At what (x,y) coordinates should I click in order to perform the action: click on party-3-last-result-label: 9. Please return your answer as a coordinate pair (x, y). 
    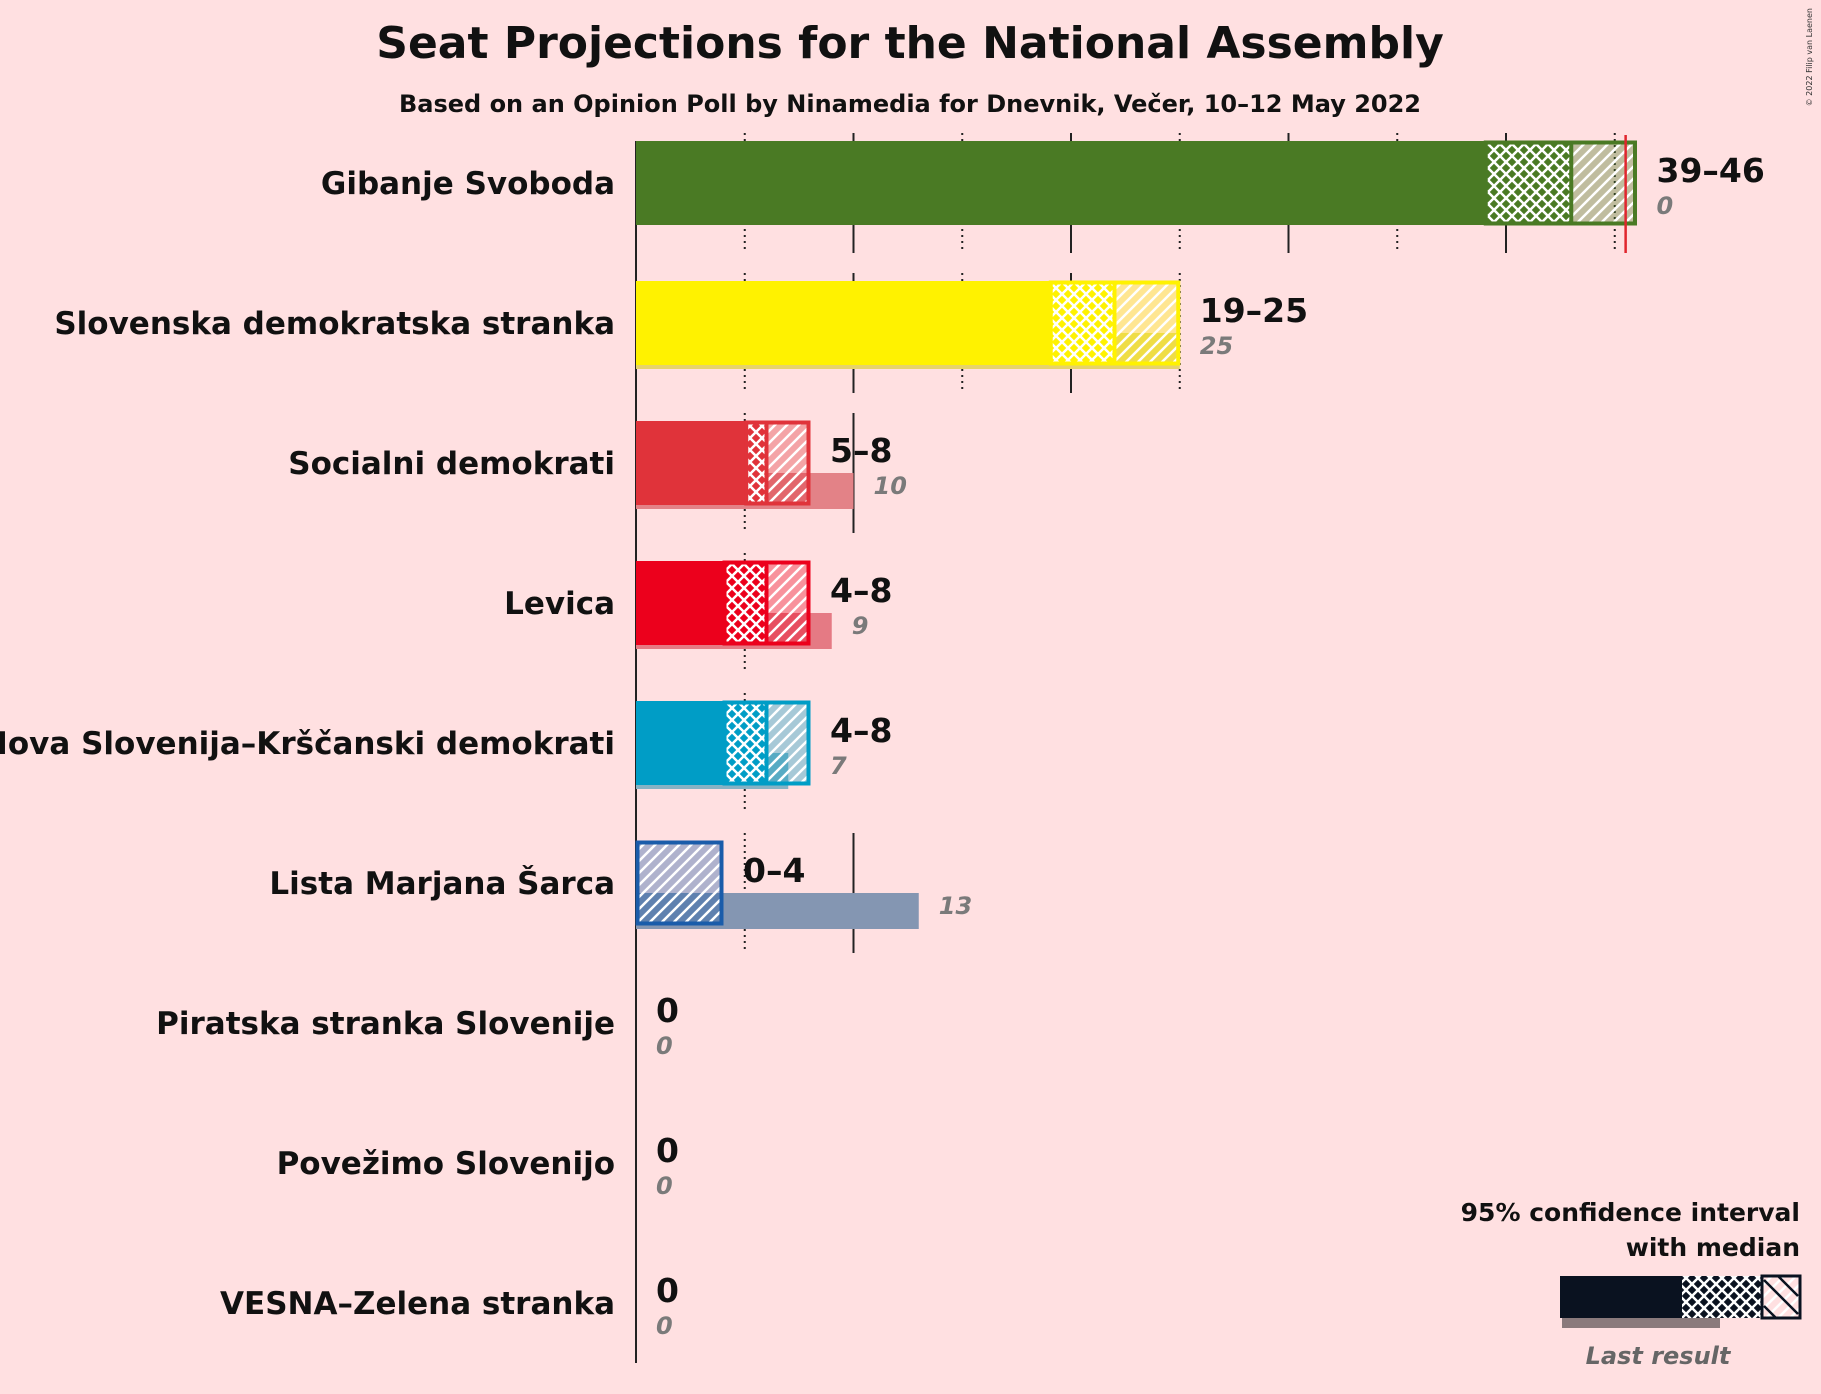
    Looking at the image, I should click on (860, 626).